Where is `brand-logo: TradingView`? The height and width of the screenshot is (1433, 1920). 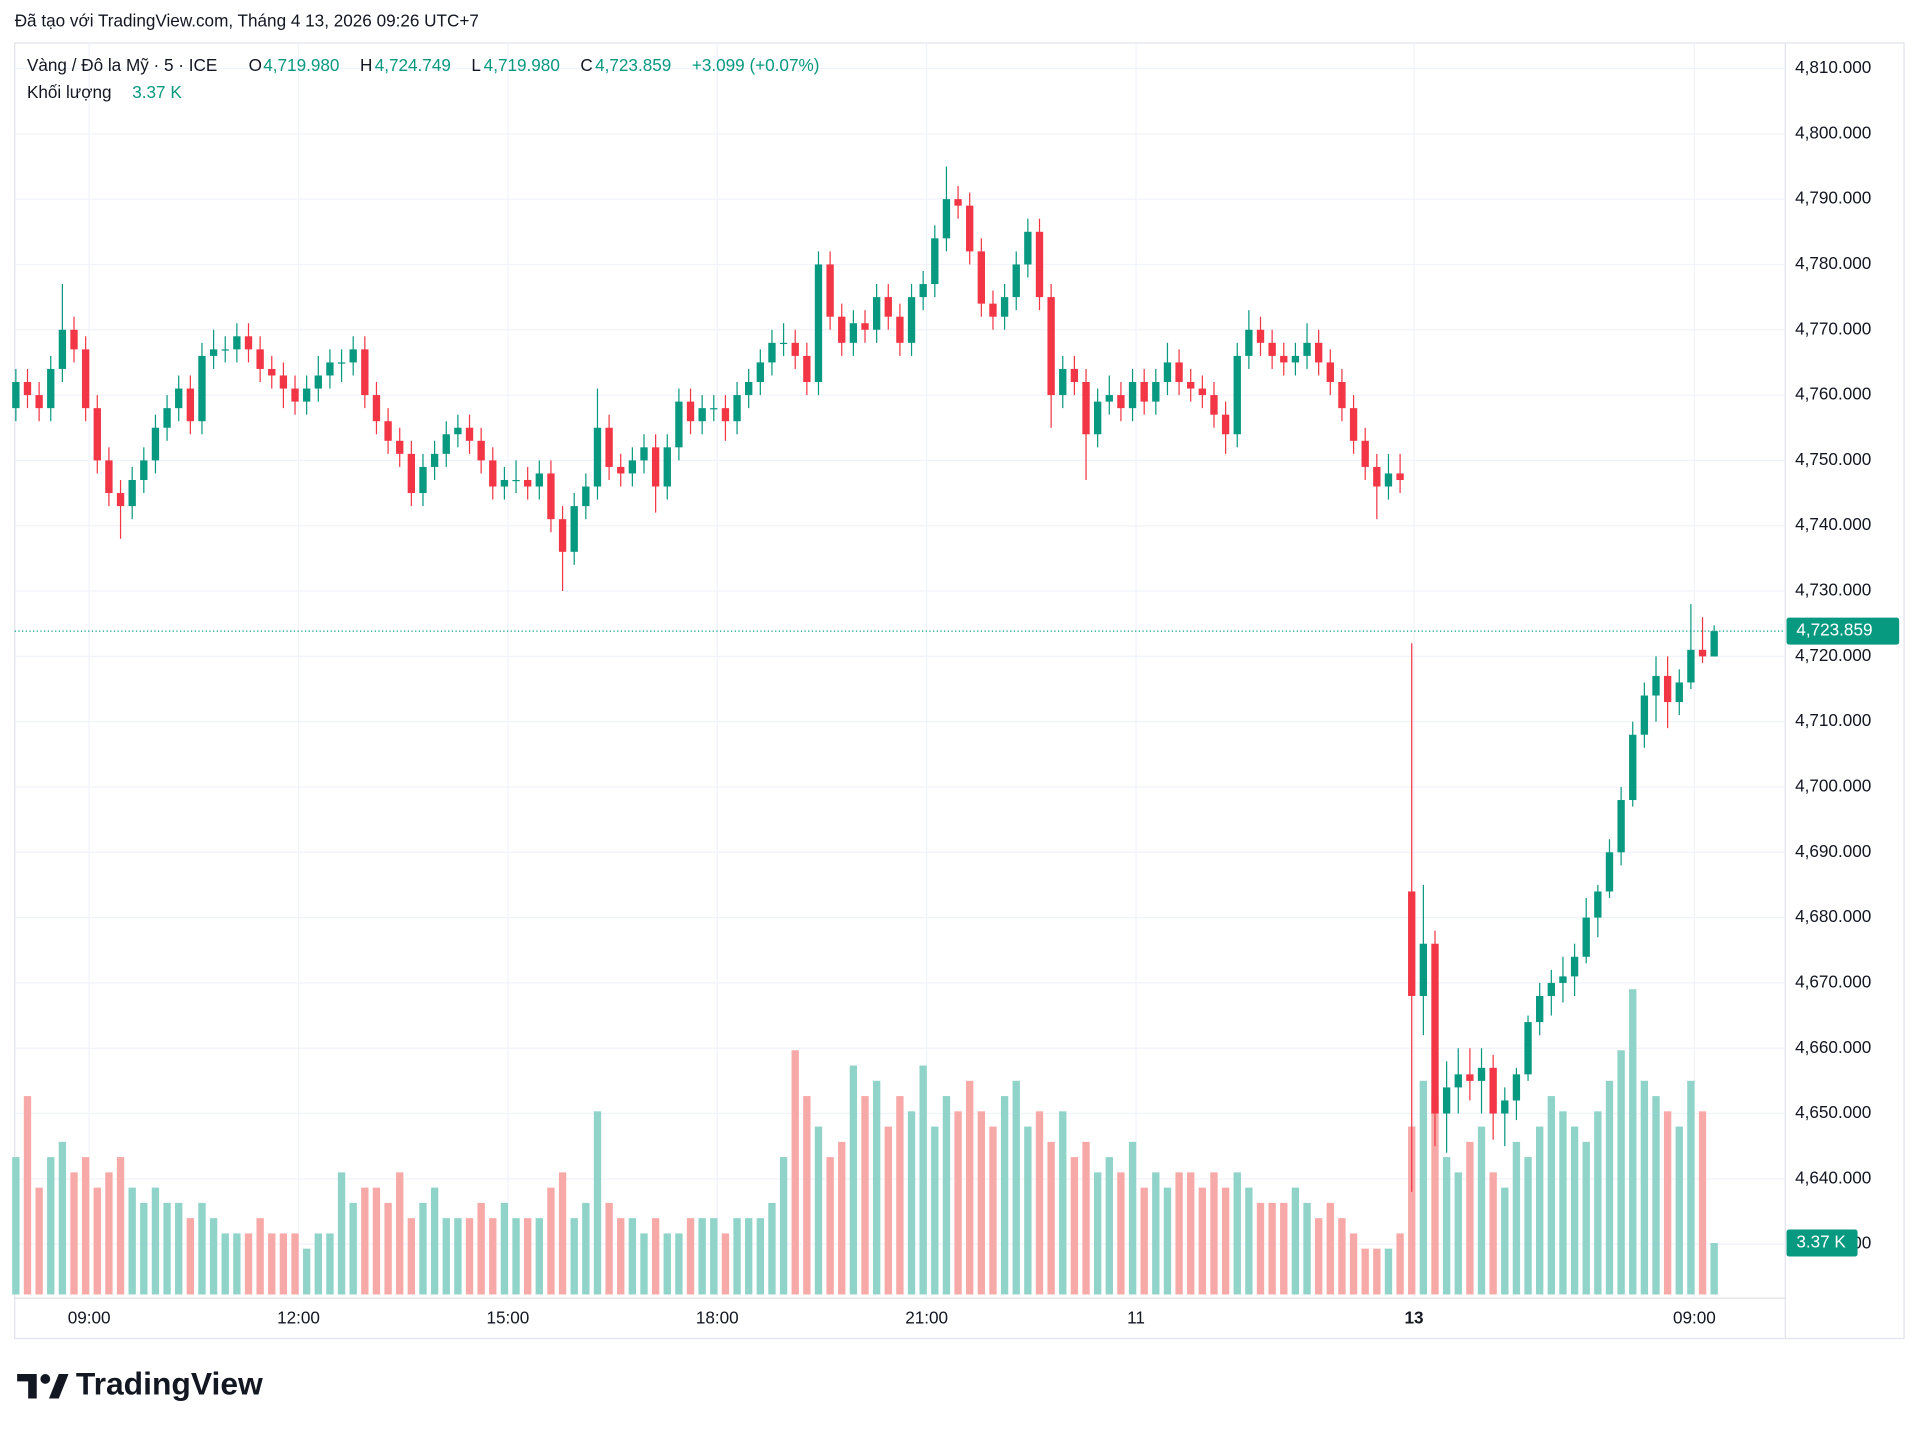 brand-logo: TradingView is located at coordinates (140, 1384).